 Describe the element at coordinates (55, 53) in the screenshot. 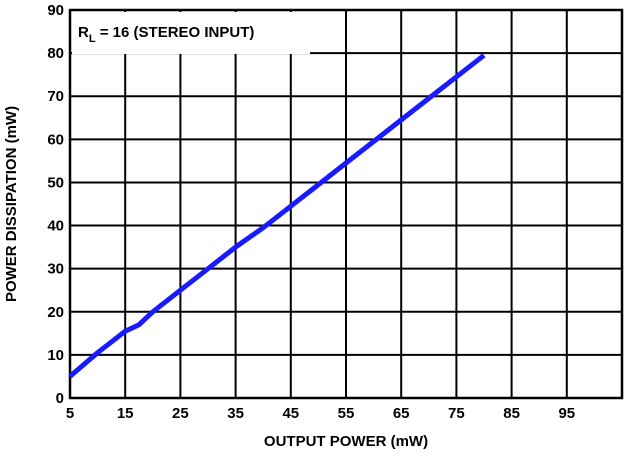

I see `y-tick-label: 80` at that location.